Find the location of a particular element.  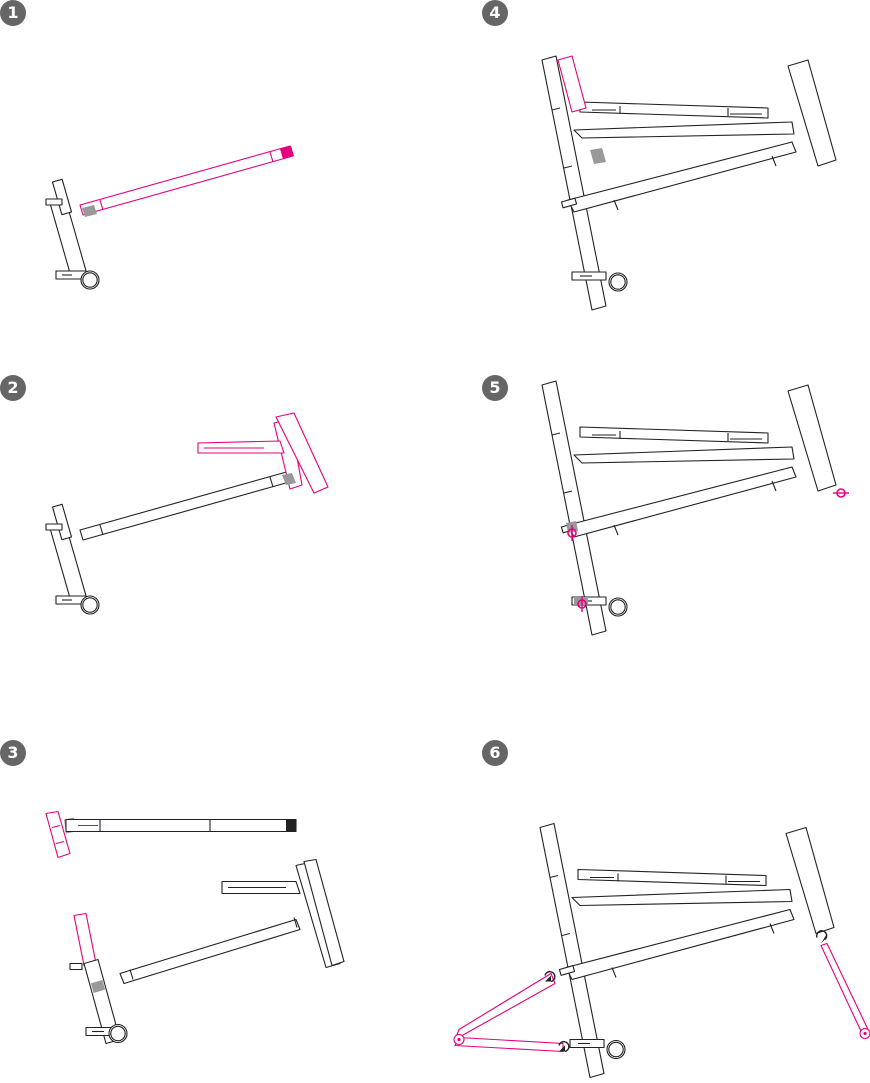

step-3-illustration is located at coordinates (195, 927).